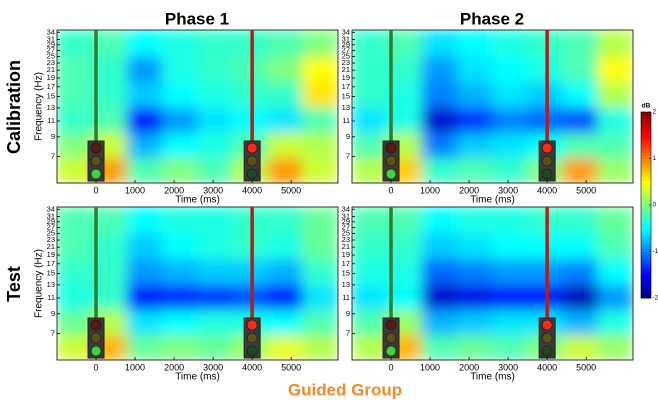 Image resolution: width=658 pixels, height=400 pixels. I want to click on x-tick-label: 4000, so click(547, 367).